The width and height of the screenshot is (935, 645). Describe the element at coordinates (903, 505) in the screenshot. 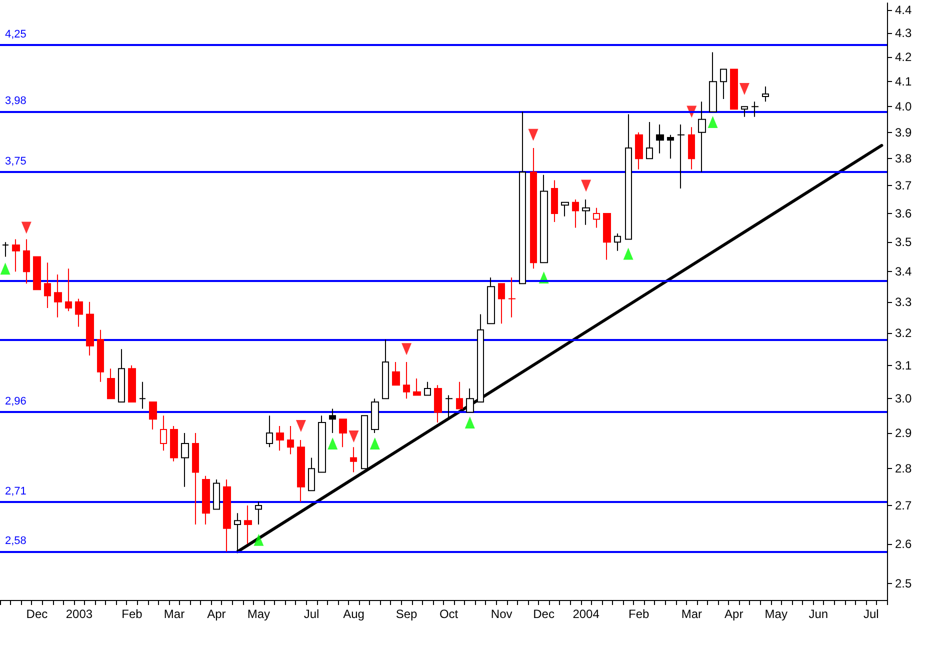

I see `y-tick-label: 2.7` at that location.